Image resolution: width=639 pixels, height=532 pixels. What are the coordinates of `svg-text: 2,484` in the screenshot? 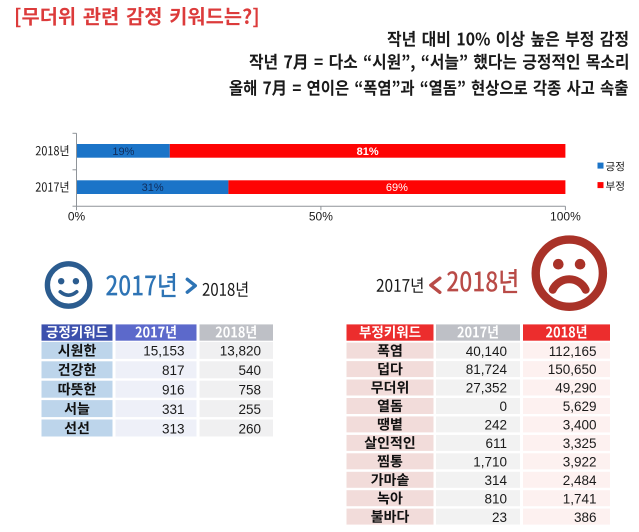 It's located at (580, 480).